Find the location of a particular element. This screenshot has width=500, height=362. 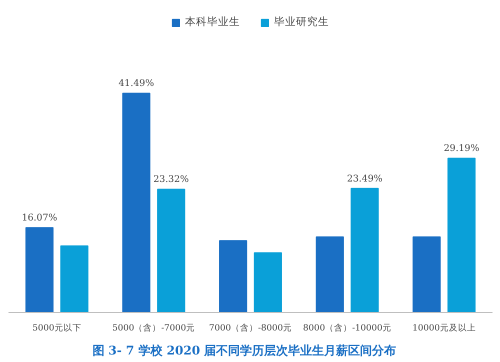

data-label: 41.49% is located at coordinates (136, 84).